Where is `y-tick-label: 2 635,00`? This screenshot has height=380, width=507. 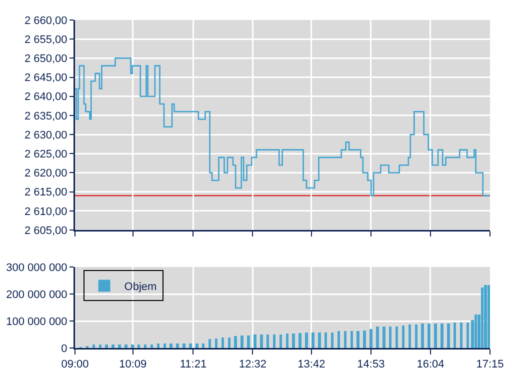
y-tick-label: 2 635,00 is located at coordinates (46, 116).